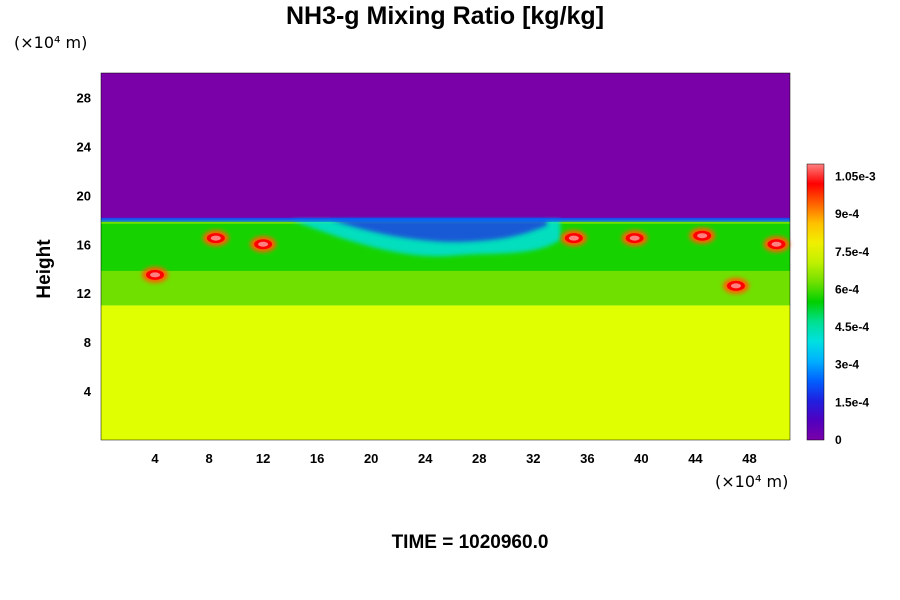 This screenshot has width=900, height=600. I want to click on y-axis-ticks: 4 8 12 16 20 24 28, so click(84, 244).